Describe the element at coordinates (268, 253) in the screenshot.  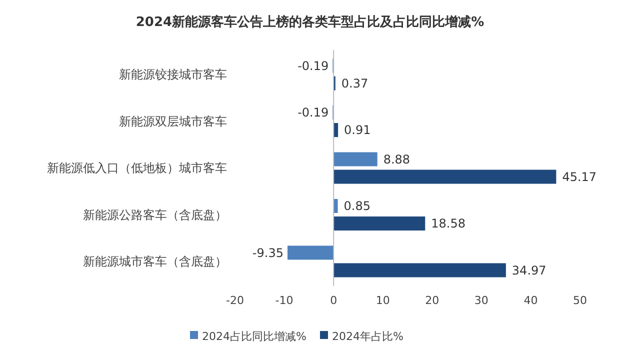
I see `data-label: -9.35` at that location.